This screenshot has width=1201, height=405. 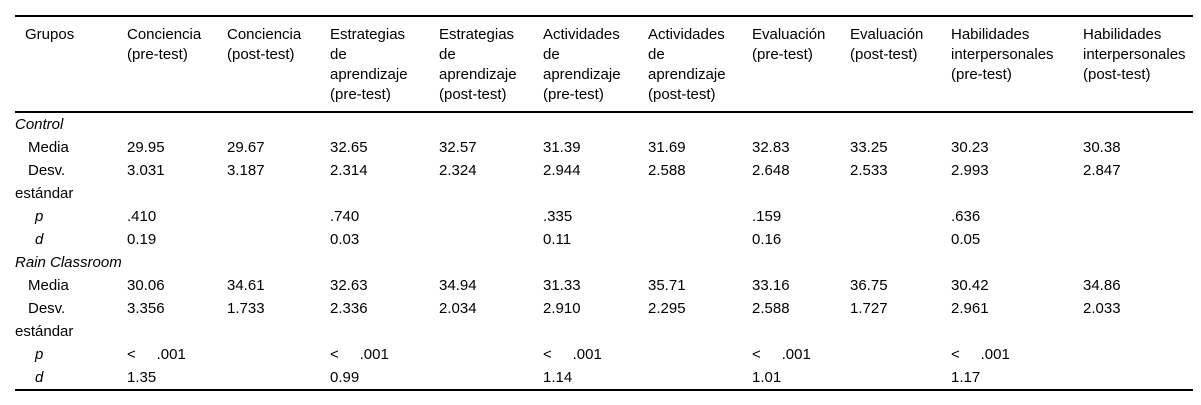 I want to click on value-cell: 31.33, so click(x=562, y=285).